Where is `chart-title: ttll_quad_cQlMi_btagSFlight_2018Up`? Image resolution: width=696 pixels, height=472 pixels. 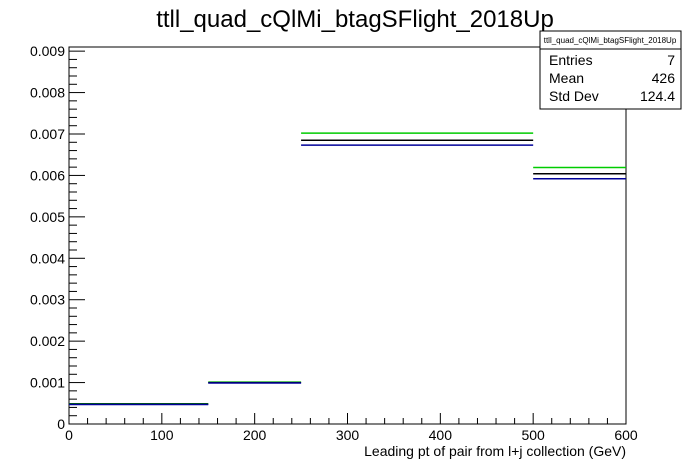
chart-title: ttll_quad_cQlMi_btagSFlight_2018Up is located at coordinates (355, 19).